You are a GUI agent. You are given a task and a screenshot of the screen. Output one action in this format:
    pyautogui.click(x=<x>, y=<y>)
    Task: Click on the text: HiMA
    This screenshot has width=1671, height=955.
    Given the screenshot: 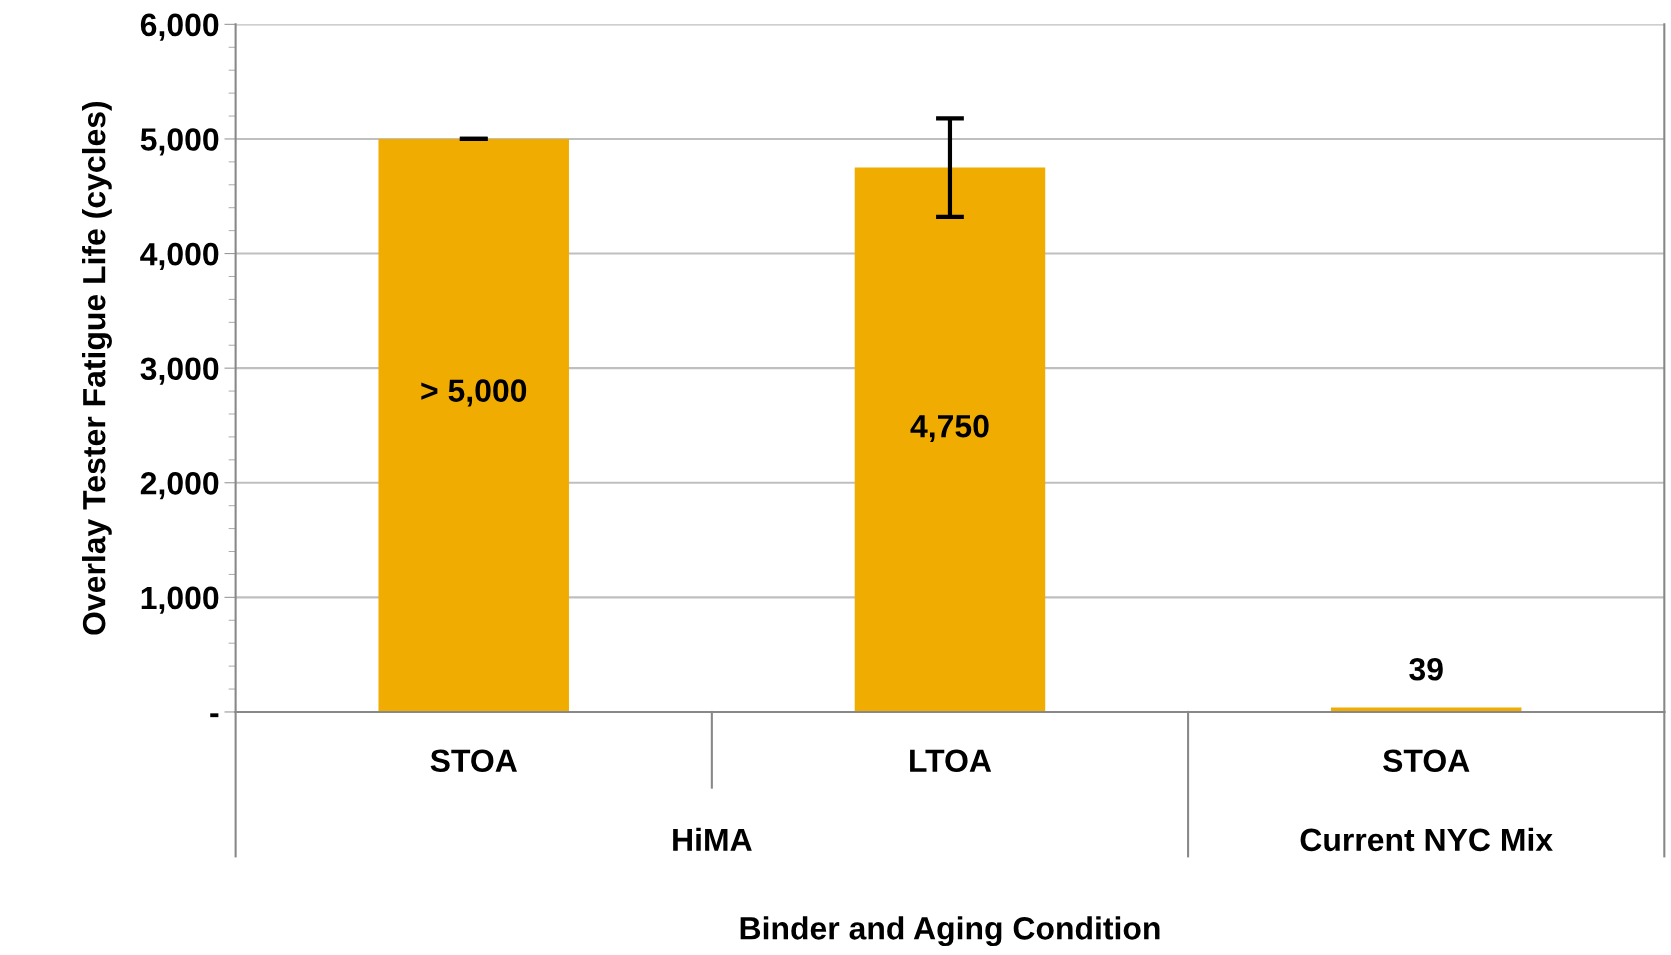 What is the action you would take?
    pyautogui.click(x=712, y=839)
    